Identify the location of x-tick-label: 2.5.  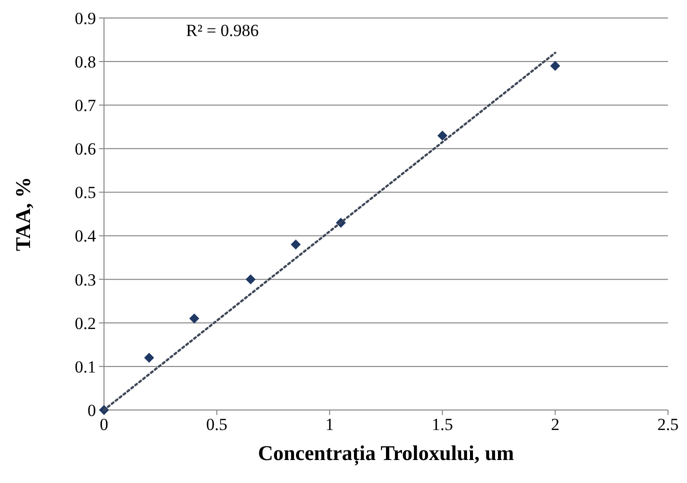
(668, 424).